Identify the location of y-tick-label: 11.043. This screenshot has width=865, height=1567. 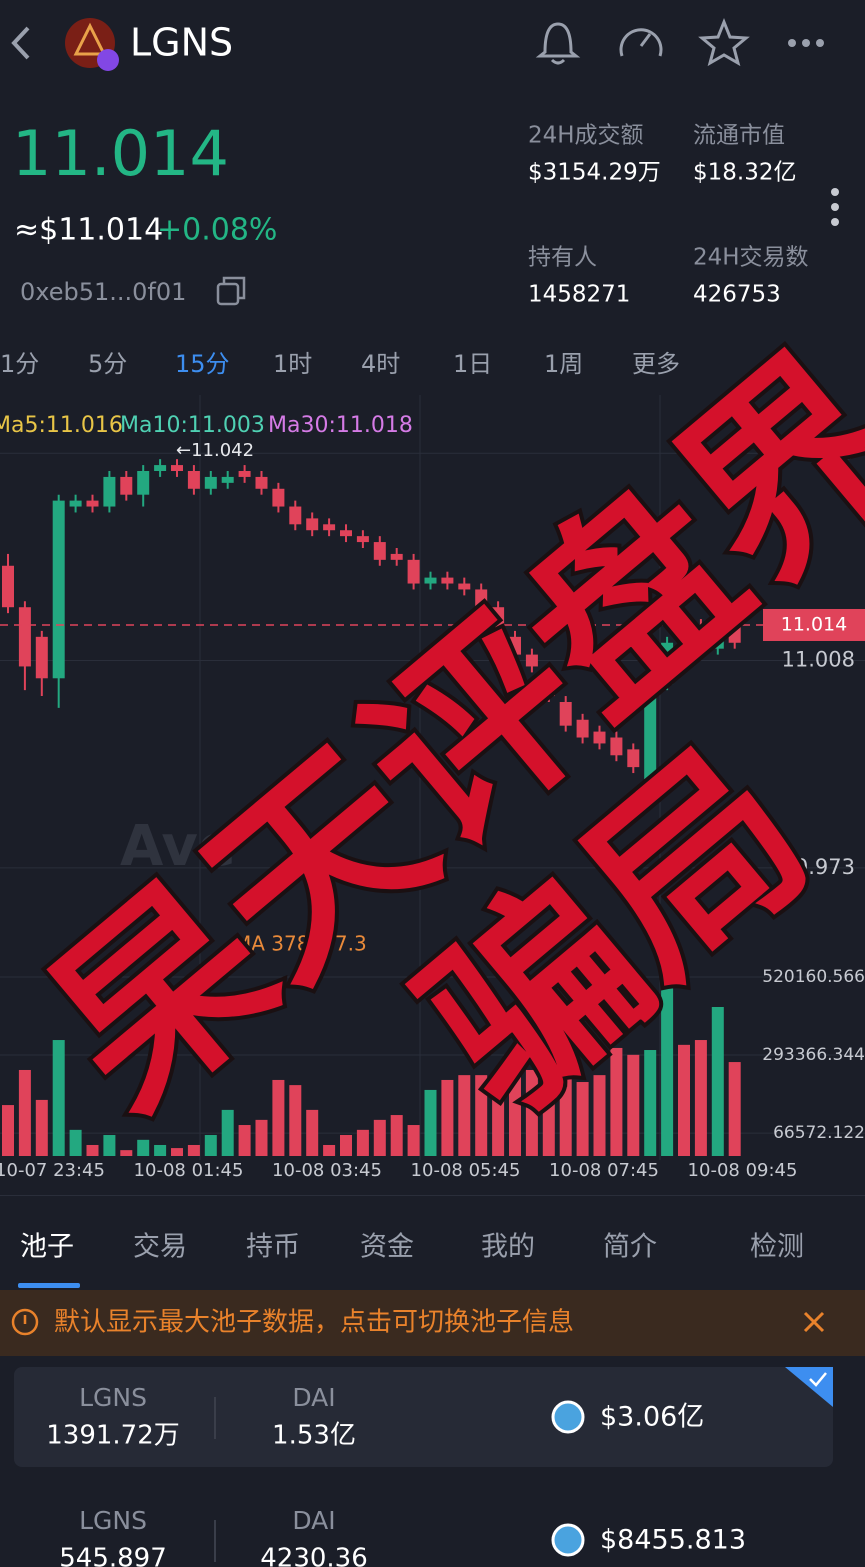
(818, 452).